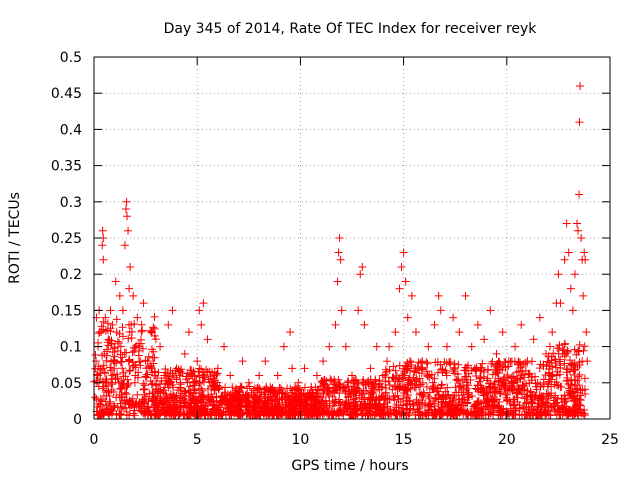  Describe the element at coordinates (300, 440) in the screenshot. I see `x-tick-label: 10` at that location.